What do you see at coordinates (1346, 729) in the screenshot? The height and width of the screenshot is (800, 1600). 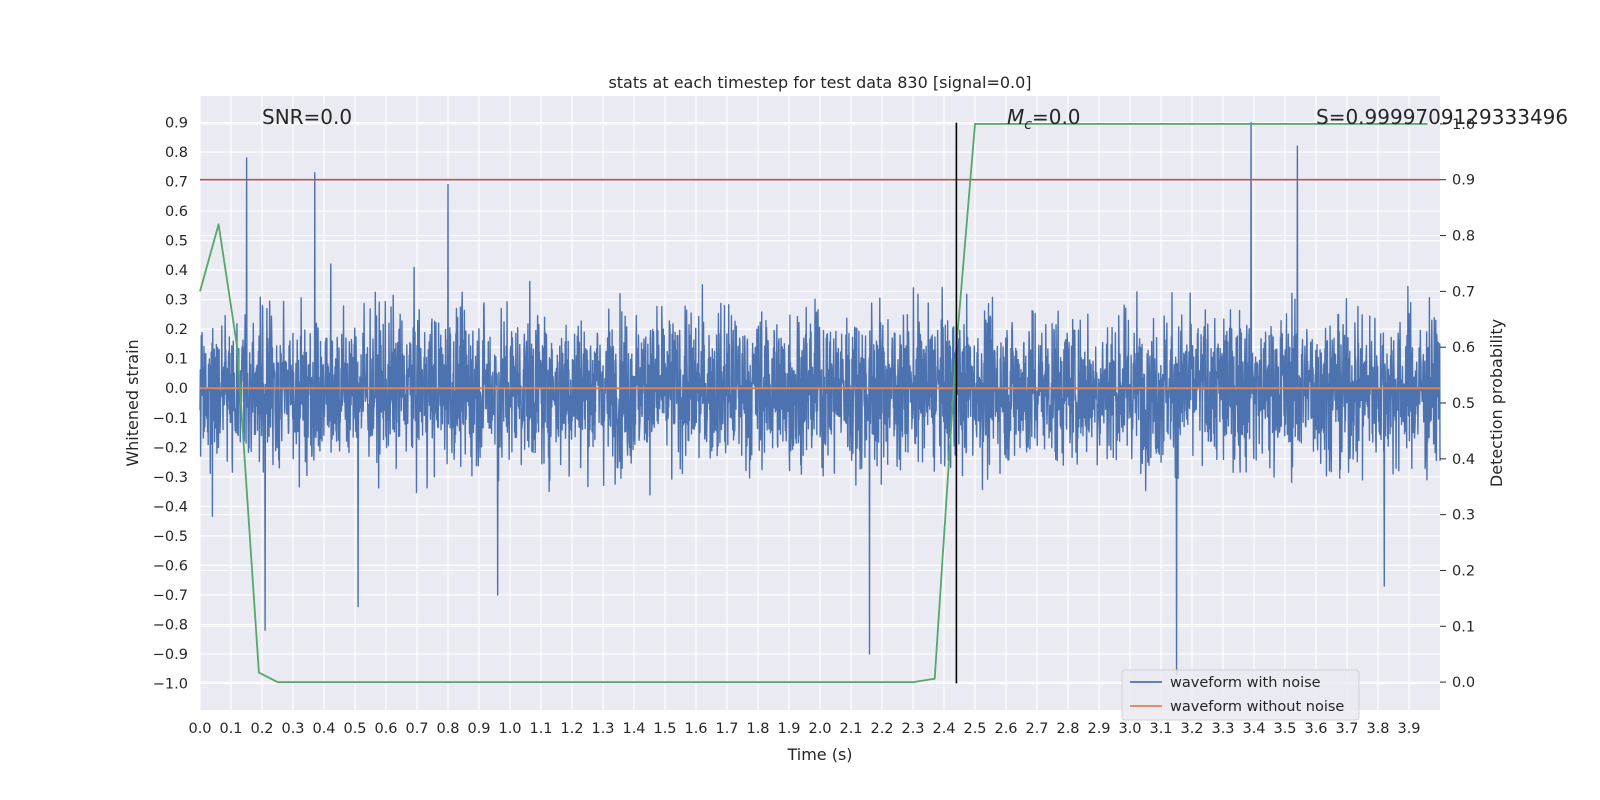 I see `x-tick-label: 3.7` at bounding box center [1346, 729].